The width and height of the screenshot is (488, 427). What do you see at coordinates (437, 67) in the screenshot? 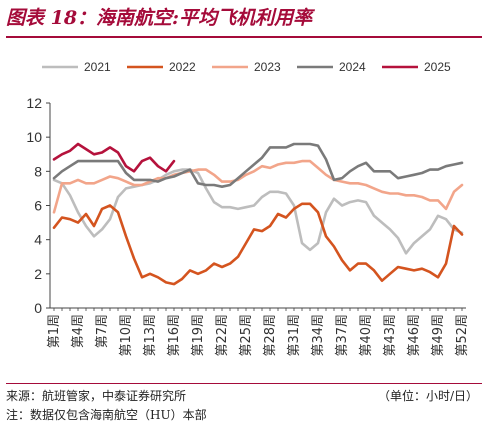
I see `legend-label-2025: 2025` at bounding box center [437, 67].